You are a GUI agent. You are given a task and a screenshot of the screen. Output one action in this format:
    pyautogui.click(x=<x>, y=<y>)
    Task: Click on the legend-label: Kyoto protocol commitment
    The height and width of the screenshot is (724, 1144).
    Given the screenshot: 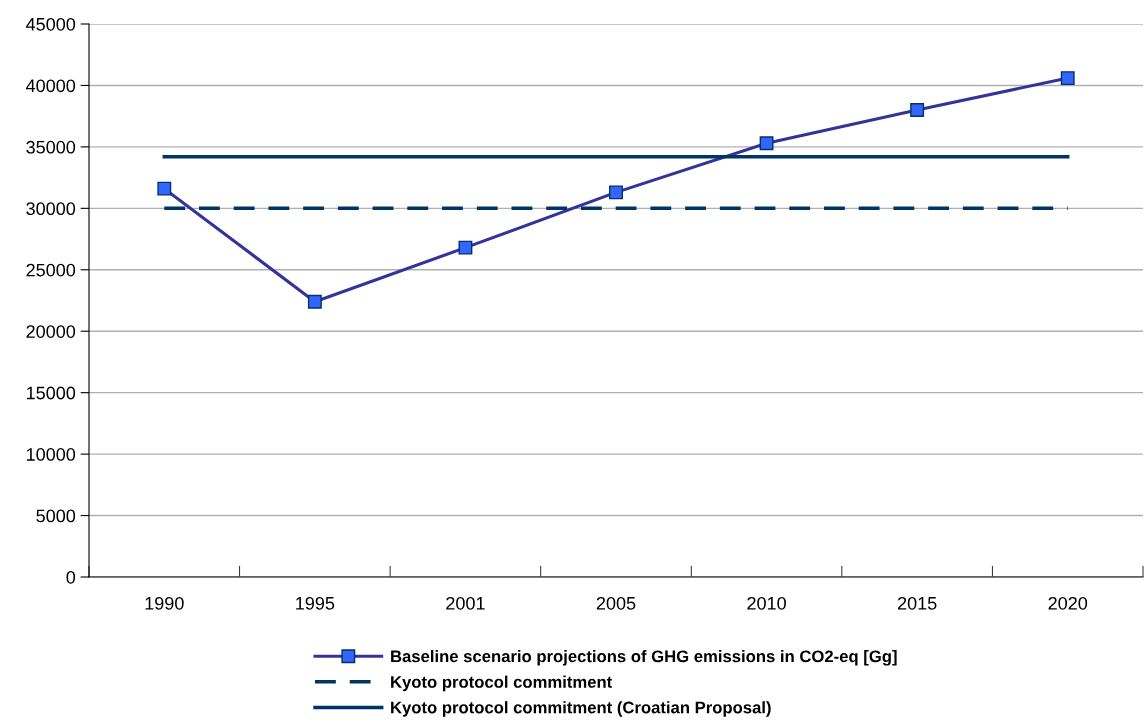 What is the action you would take?
    pyautogui.click(x=502, y=683)
    